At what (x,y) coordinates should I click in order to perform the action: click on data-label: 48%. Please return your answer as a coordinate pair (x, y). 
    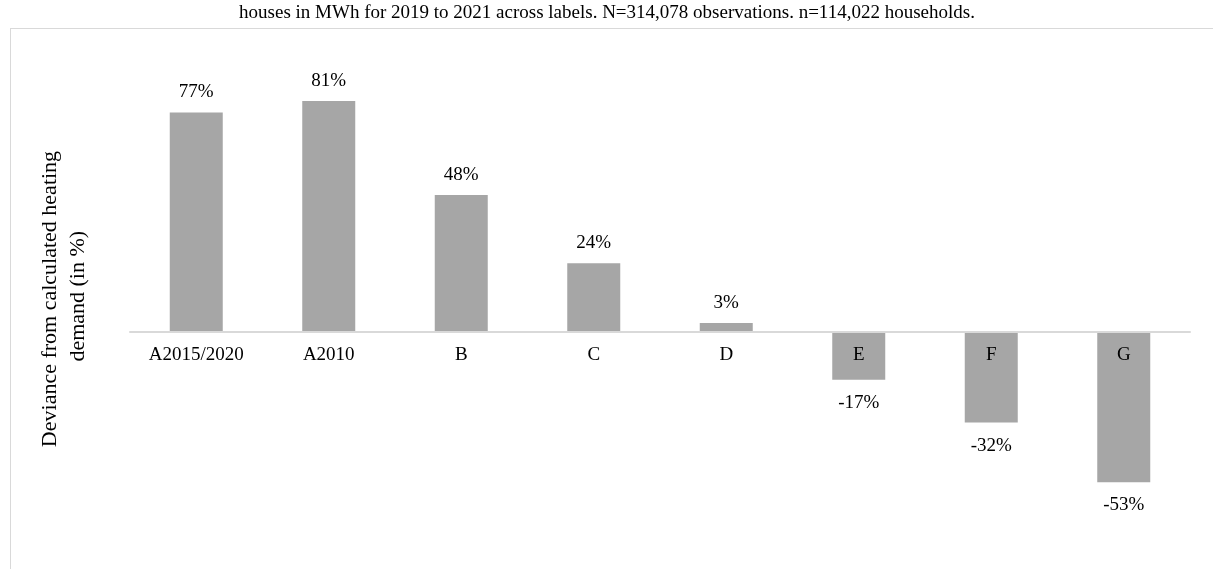
    Looking at the image, I should click on (461, 173).